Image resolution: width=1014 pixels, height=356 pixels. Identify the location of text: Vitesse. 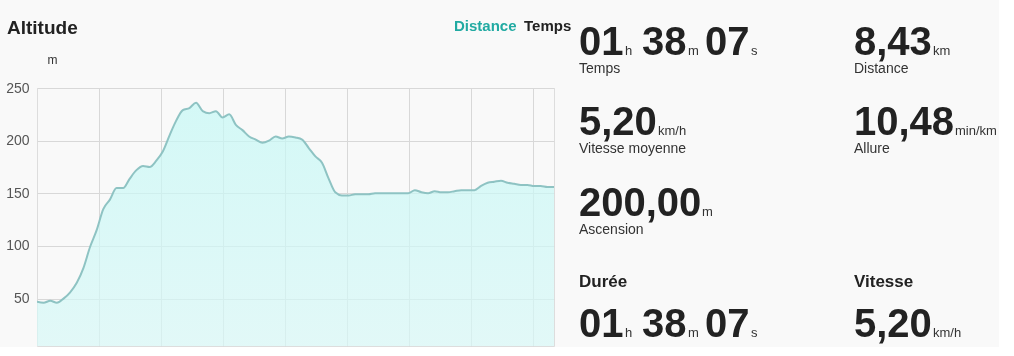
(884, 281).